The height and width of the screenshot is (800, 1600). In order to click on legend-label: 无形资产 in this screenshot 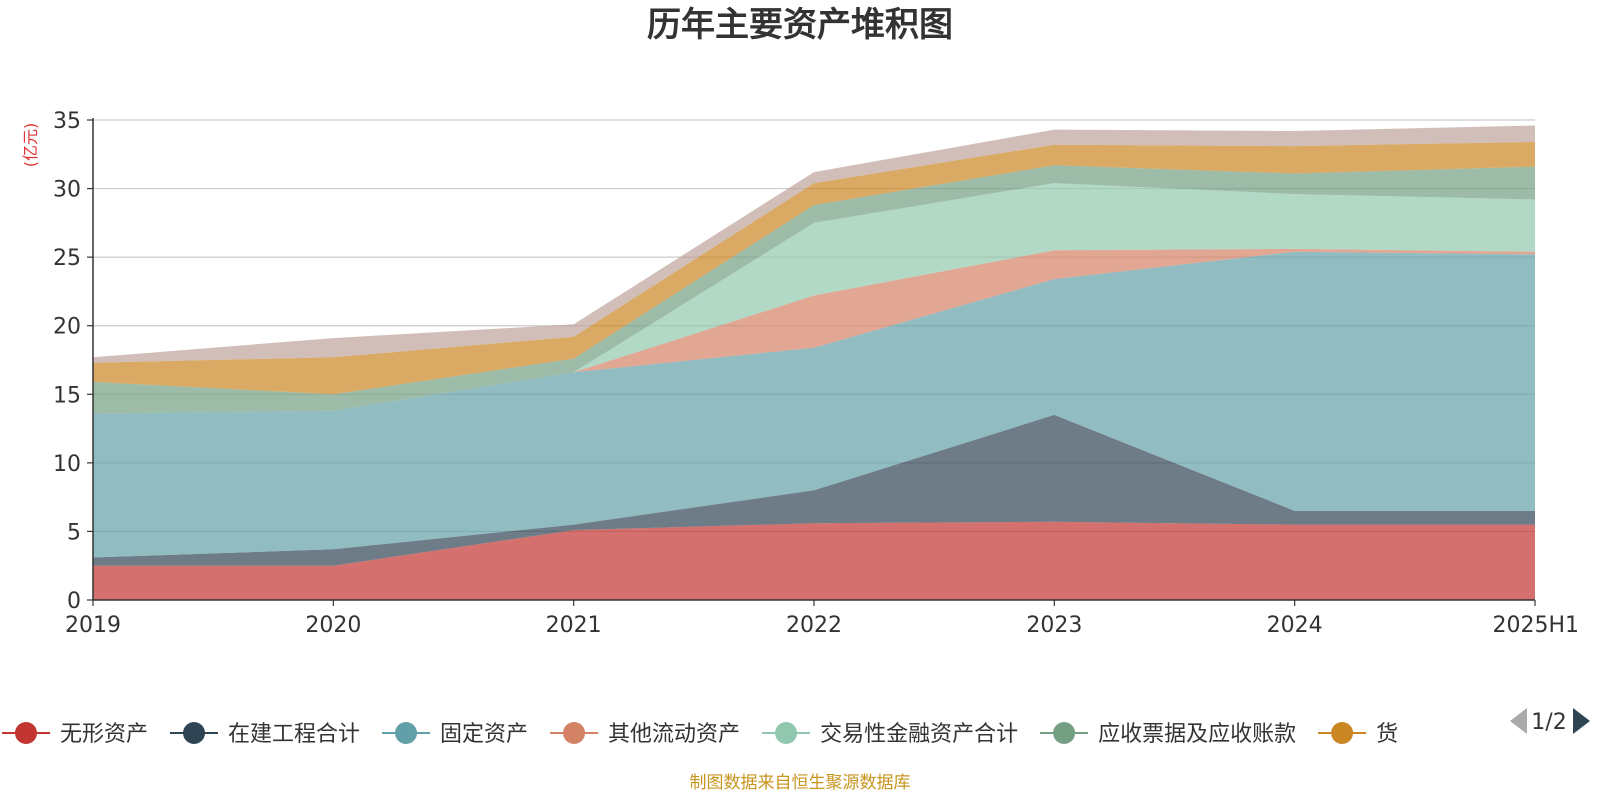, I will do `click(104, 734)`.